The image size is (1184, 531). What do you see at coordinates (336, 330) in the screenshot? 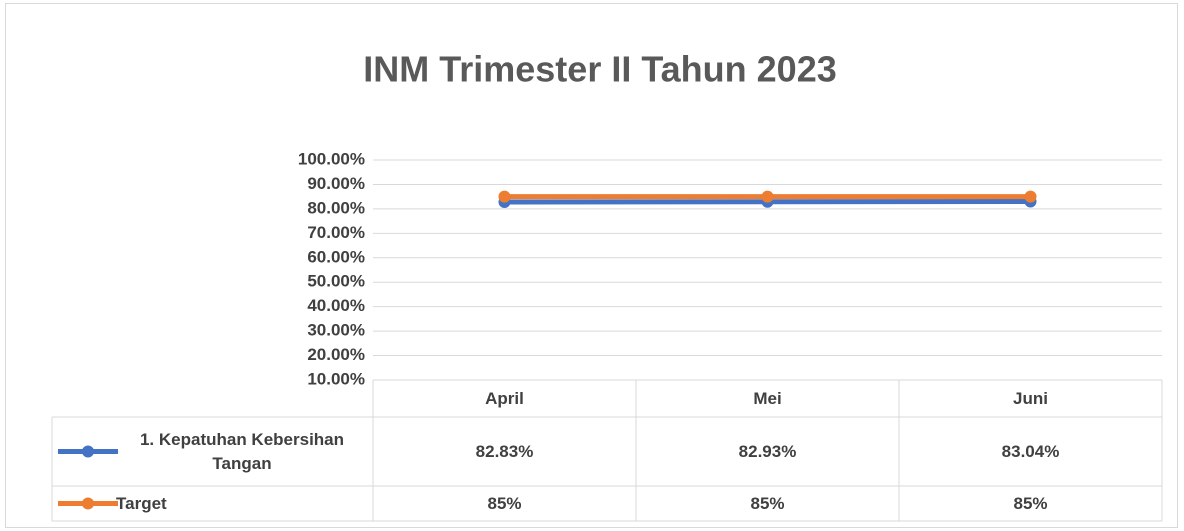
I see `y-tick-label: 30.00%` at bounding box center [336, 330].